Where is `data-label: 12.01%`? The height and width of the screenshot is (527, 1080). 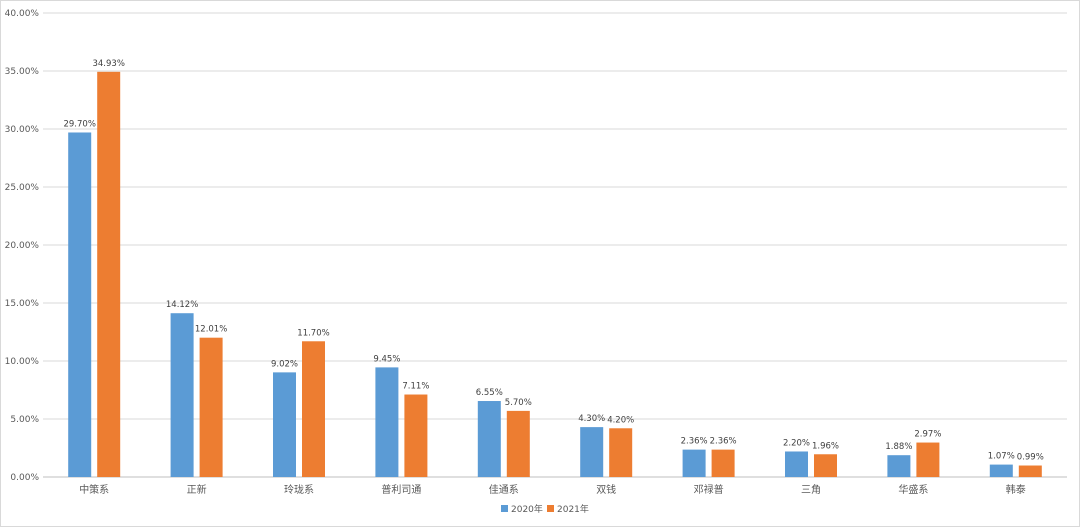
data-label: 12.01% is located at coordinates (211, 330).